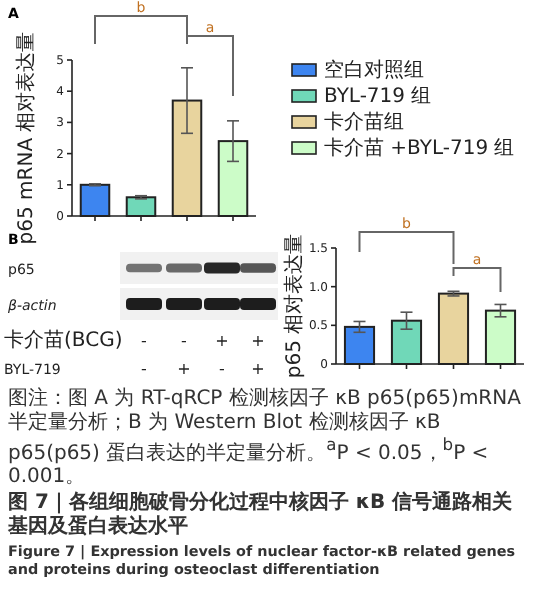  What do you see at coordinates (261, 515) in the screenshot?
I see `caption: 图 7｜各组细胞破骨分化过程中核因子 κB 信号通路相关基因及蛋白表达水平` at bounding box center [261, 515].